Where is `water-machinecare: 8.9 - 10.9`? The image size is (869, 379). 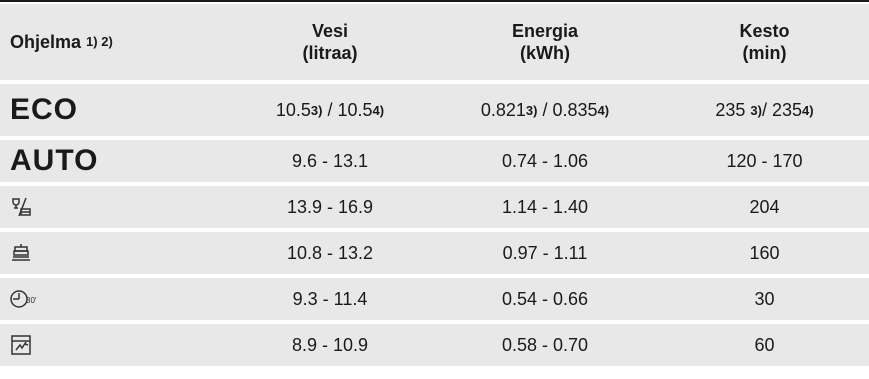
water-machinecare: 8.9 - 10.9 is located at coordinates (330, 344).